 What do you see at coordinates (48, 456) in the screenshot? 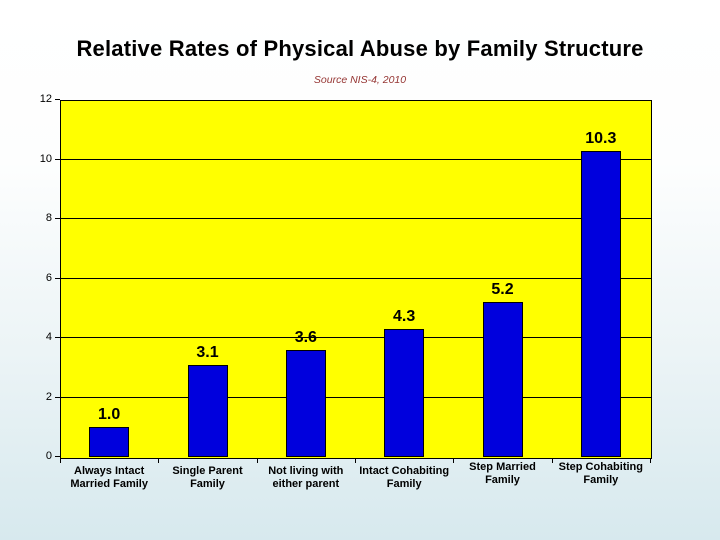
I see `y-tick-label: 0` at bounding box center [48, 456].